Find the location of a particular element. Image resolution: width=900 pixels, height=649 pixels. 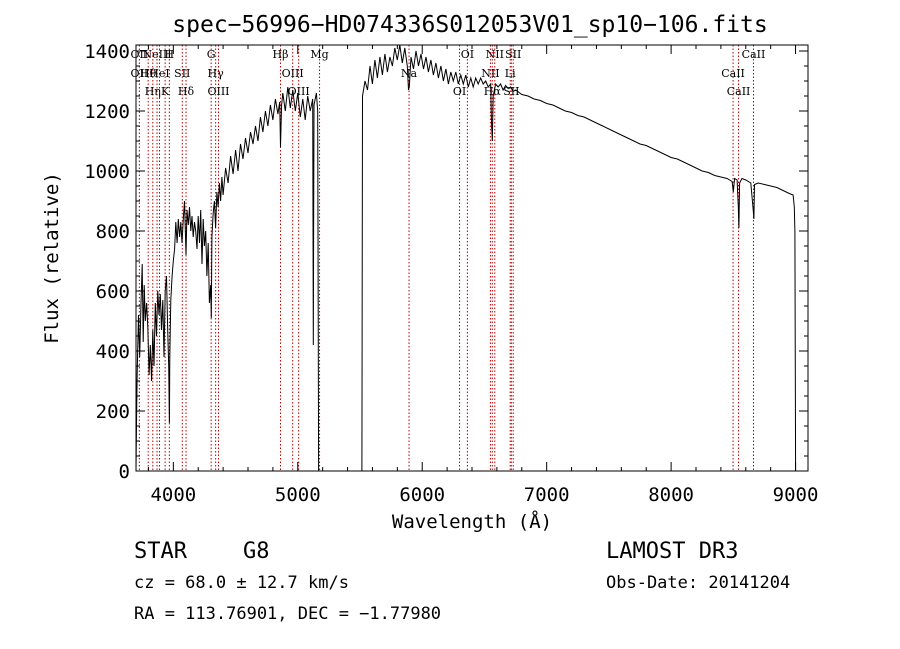

x-tick-label: 5000 is located at coordinates (298, 495).